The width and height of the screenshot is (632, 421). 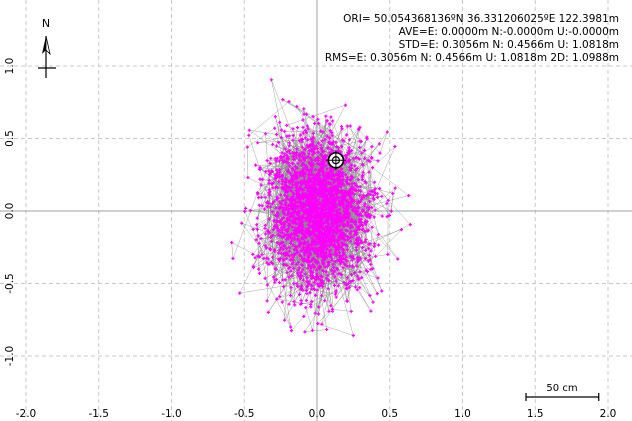 What do you see at coordinates (244, 414) in the screenshot?
I see `x-tick-label: -0.5` at bounding box center [244, 414].